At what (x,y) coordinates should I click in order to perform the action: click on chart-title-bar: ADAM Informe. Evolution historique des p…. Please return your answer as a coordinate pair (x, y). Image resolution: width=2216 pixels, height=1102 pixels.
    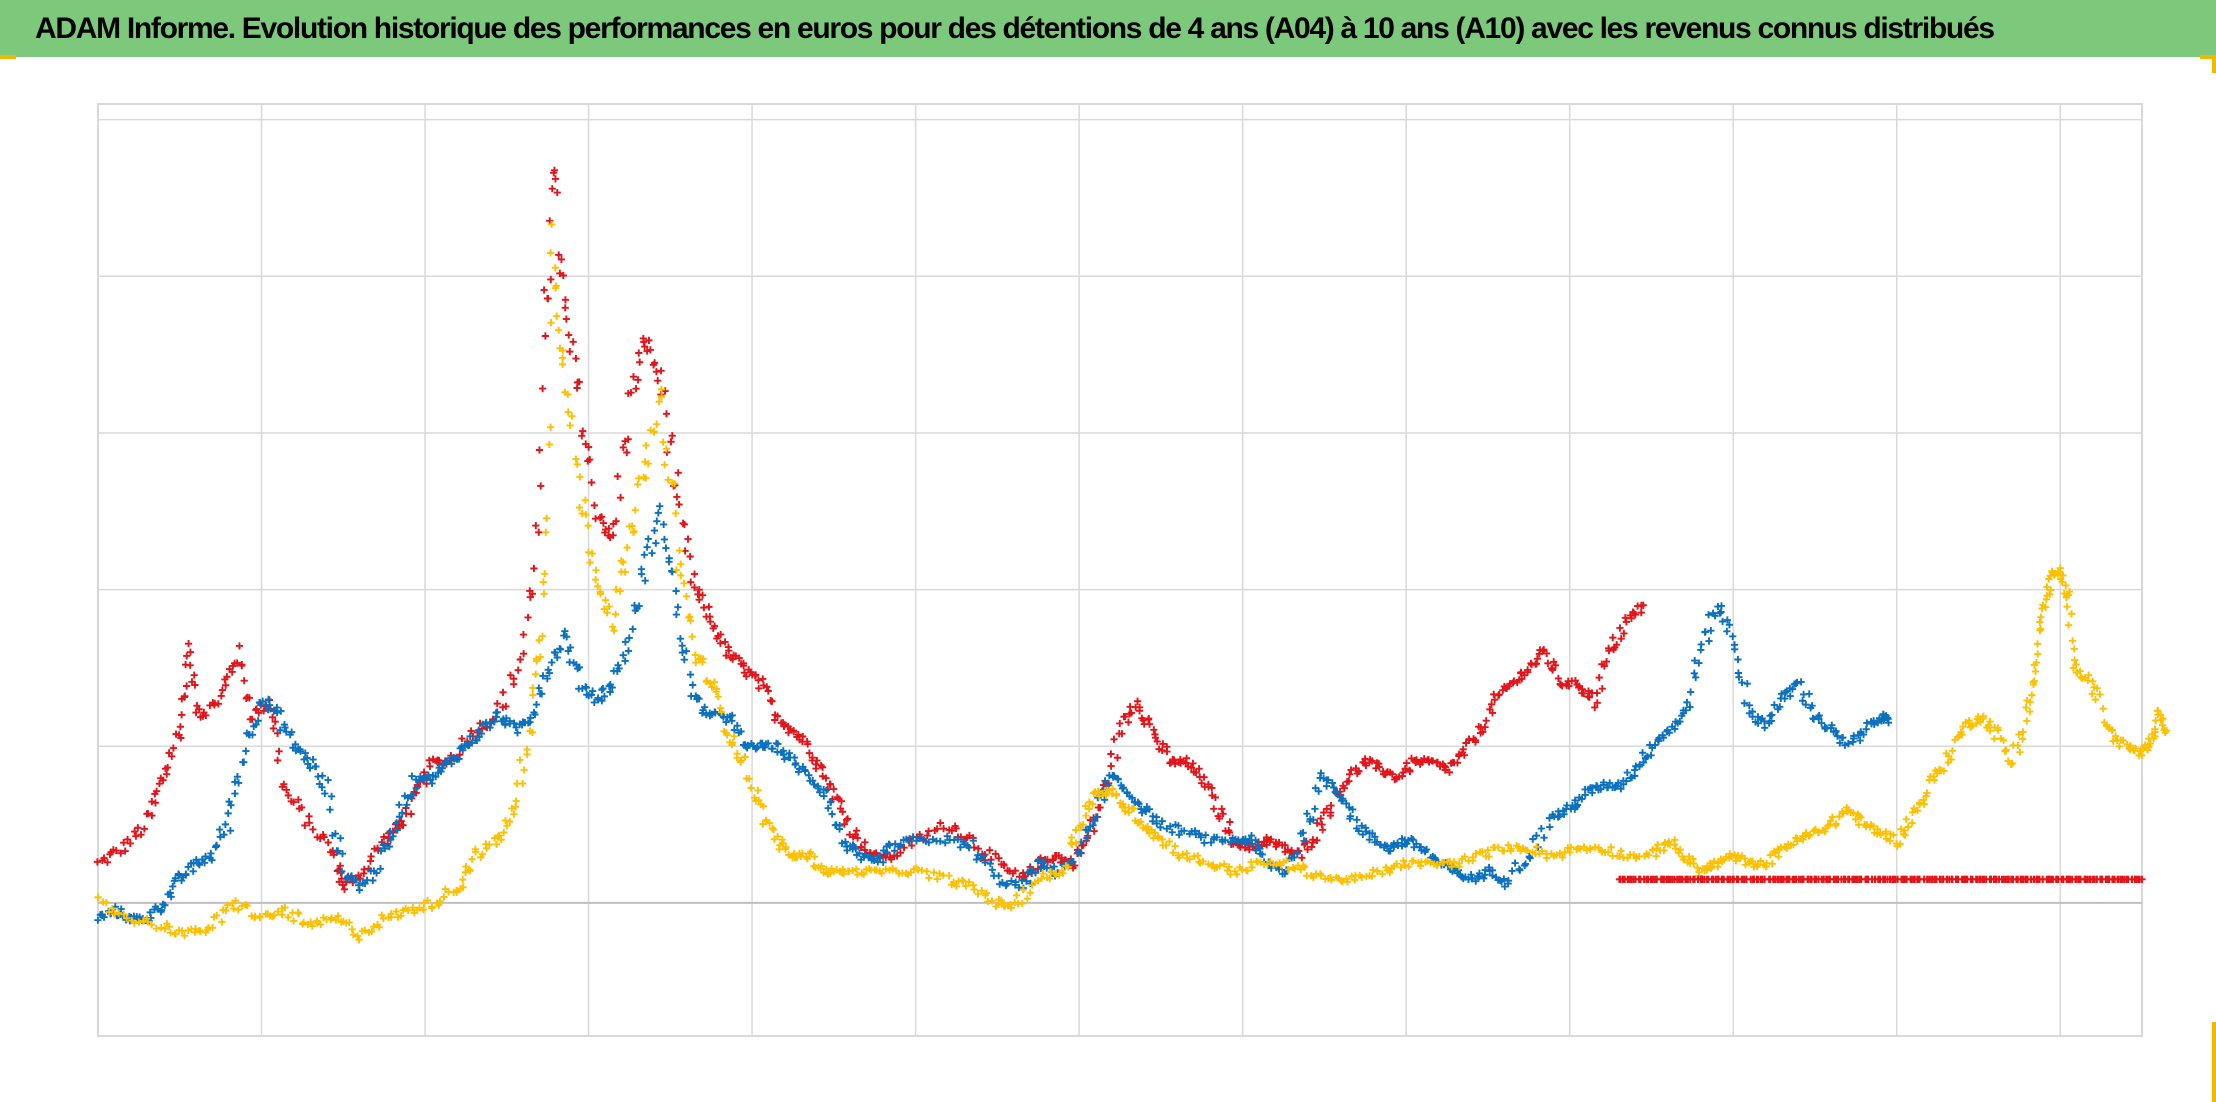
    Looking at the image, I should click on (1108, 28).